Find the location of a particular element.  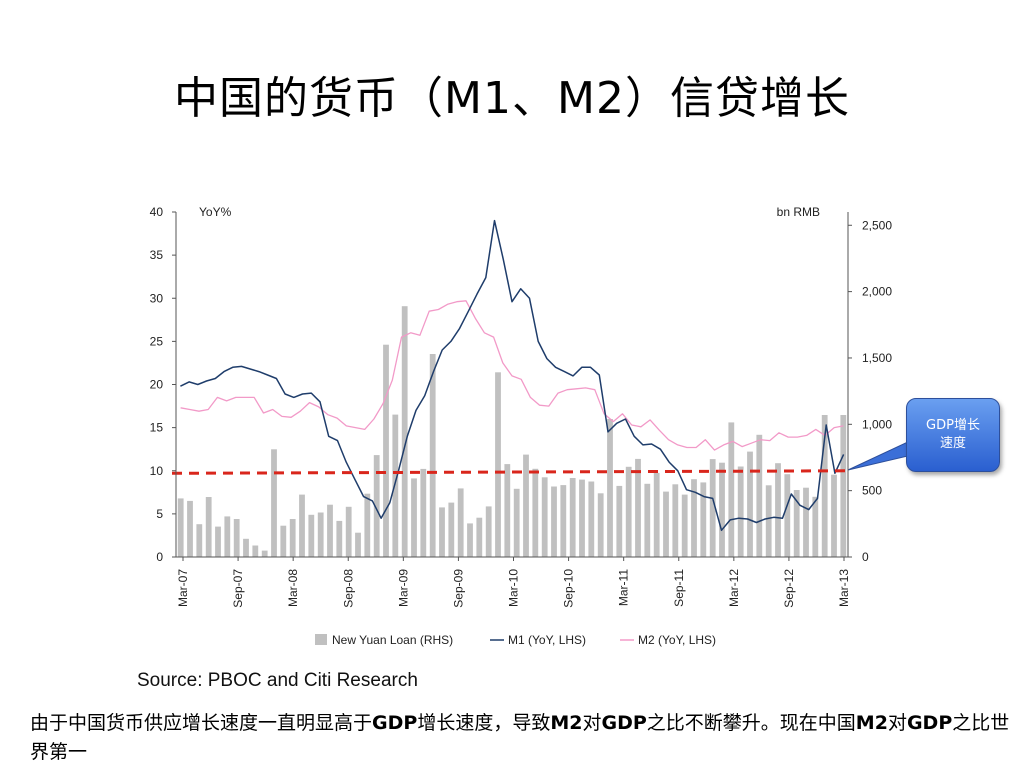

x-axis-tick-label: Sep-07 is located at coordinates (238, 588).